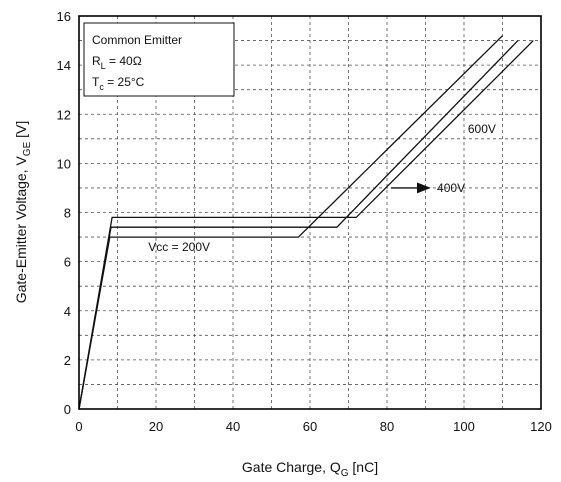 This screenshot has width=561, height=482. I want to click on legend-frame, so click(159, 59).